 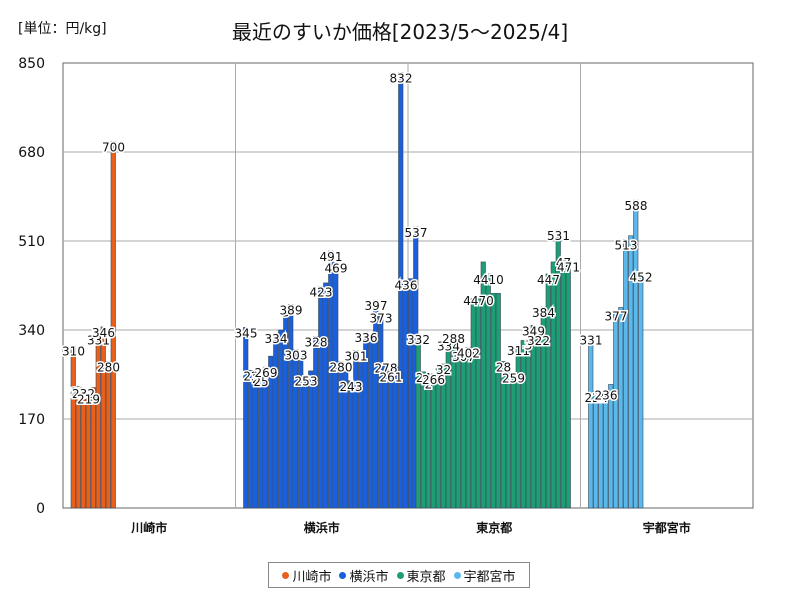 I want to click on data-label: 397, so click(x=376, y=306).